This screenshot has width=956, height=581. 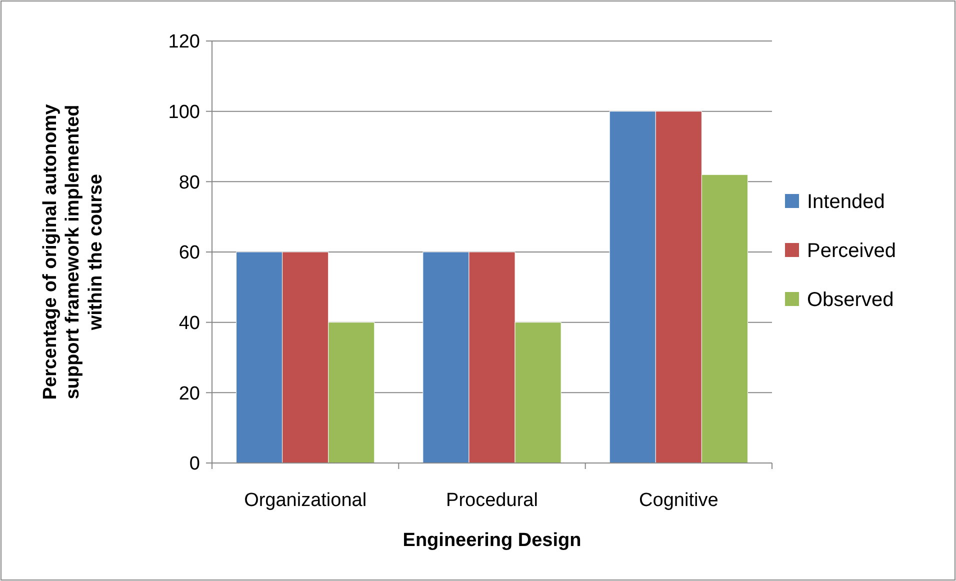 I want to click on x-tick-label: Procedural, so click(x=492, y=500).